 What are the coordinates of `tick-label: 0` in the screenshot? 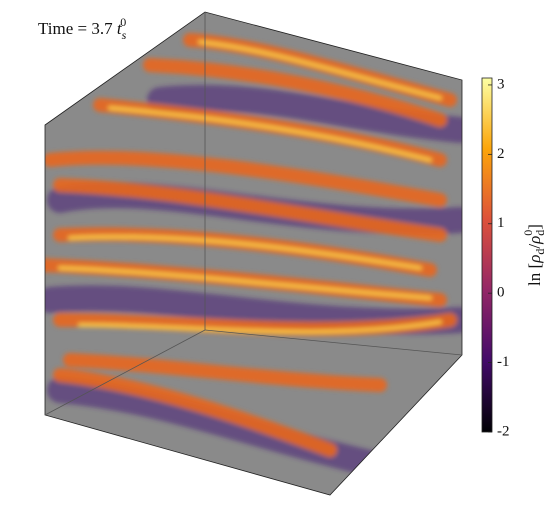 It's located at (501, 293).